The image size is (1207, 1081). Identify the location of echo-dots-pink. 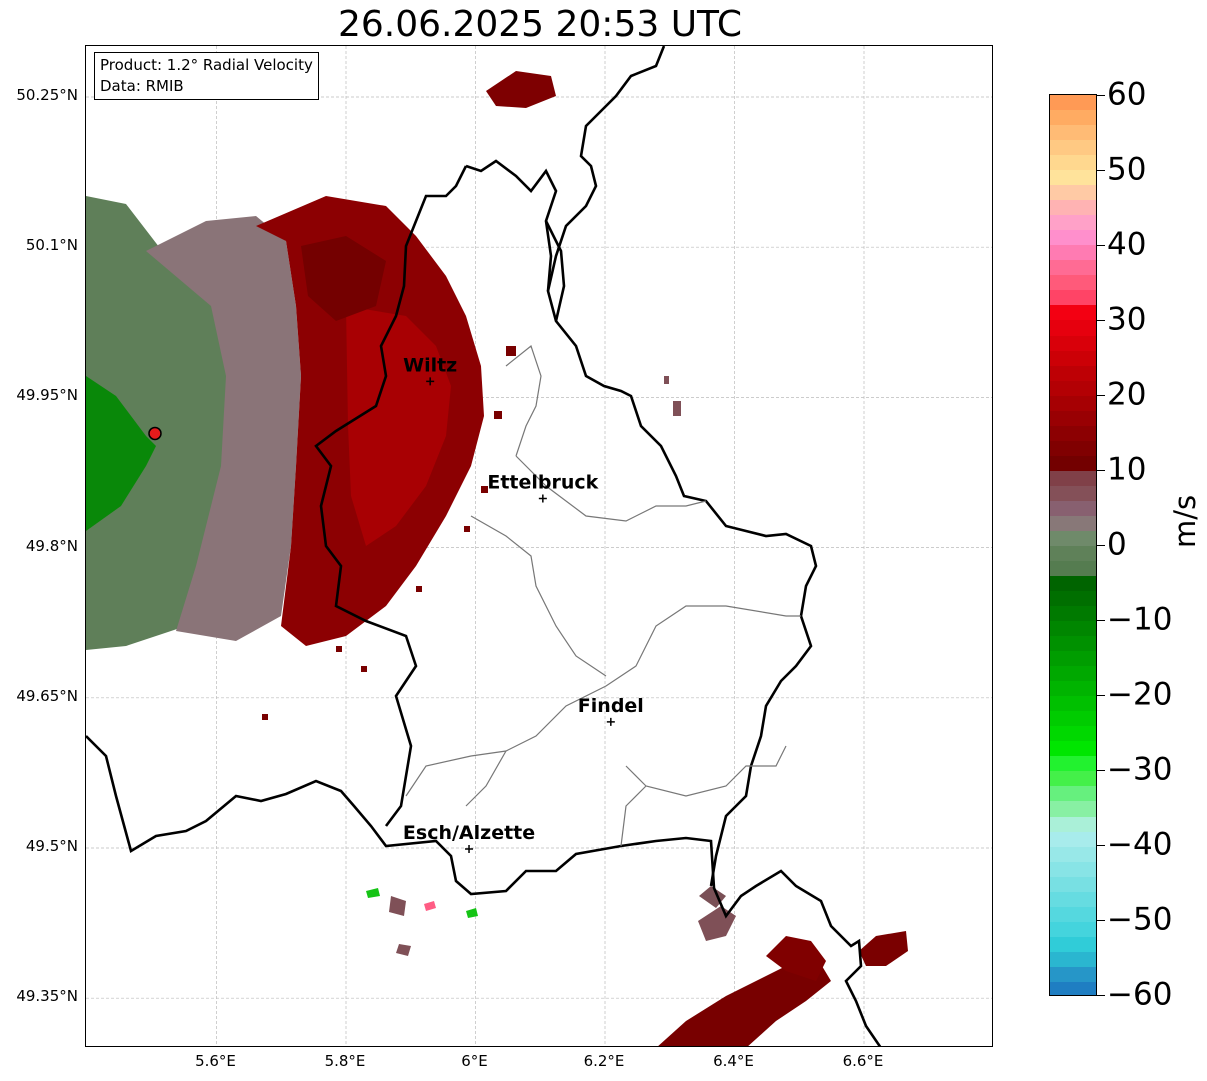
(430, 906).